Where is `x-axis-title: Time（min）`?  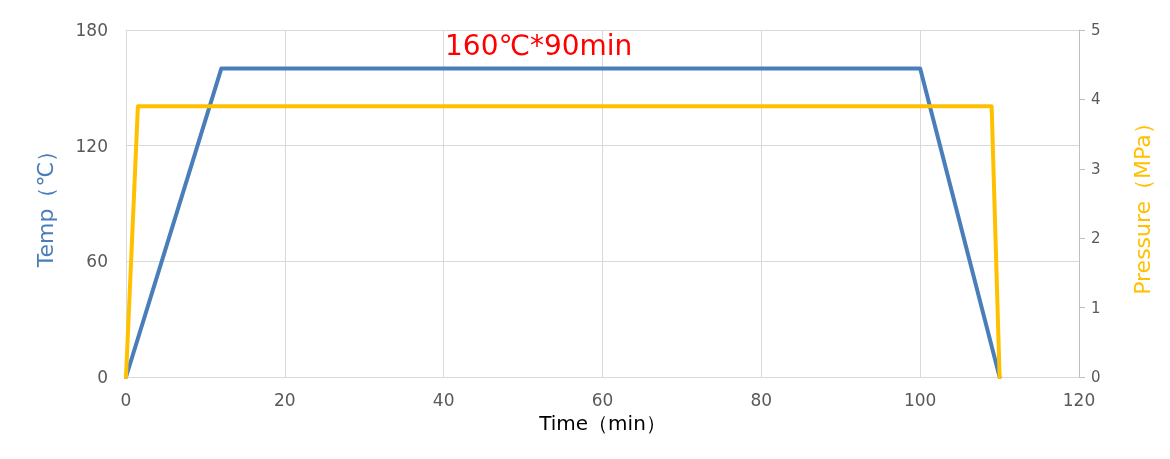
x-axis-title: Time（min） is located at coordinates (602, 422).